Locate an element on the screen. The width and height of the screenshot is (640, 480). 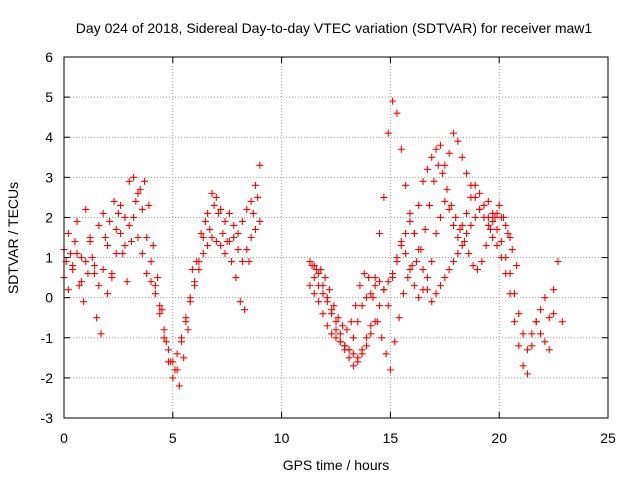
y-tick-label: -2 is located at coordinates (47, 378).